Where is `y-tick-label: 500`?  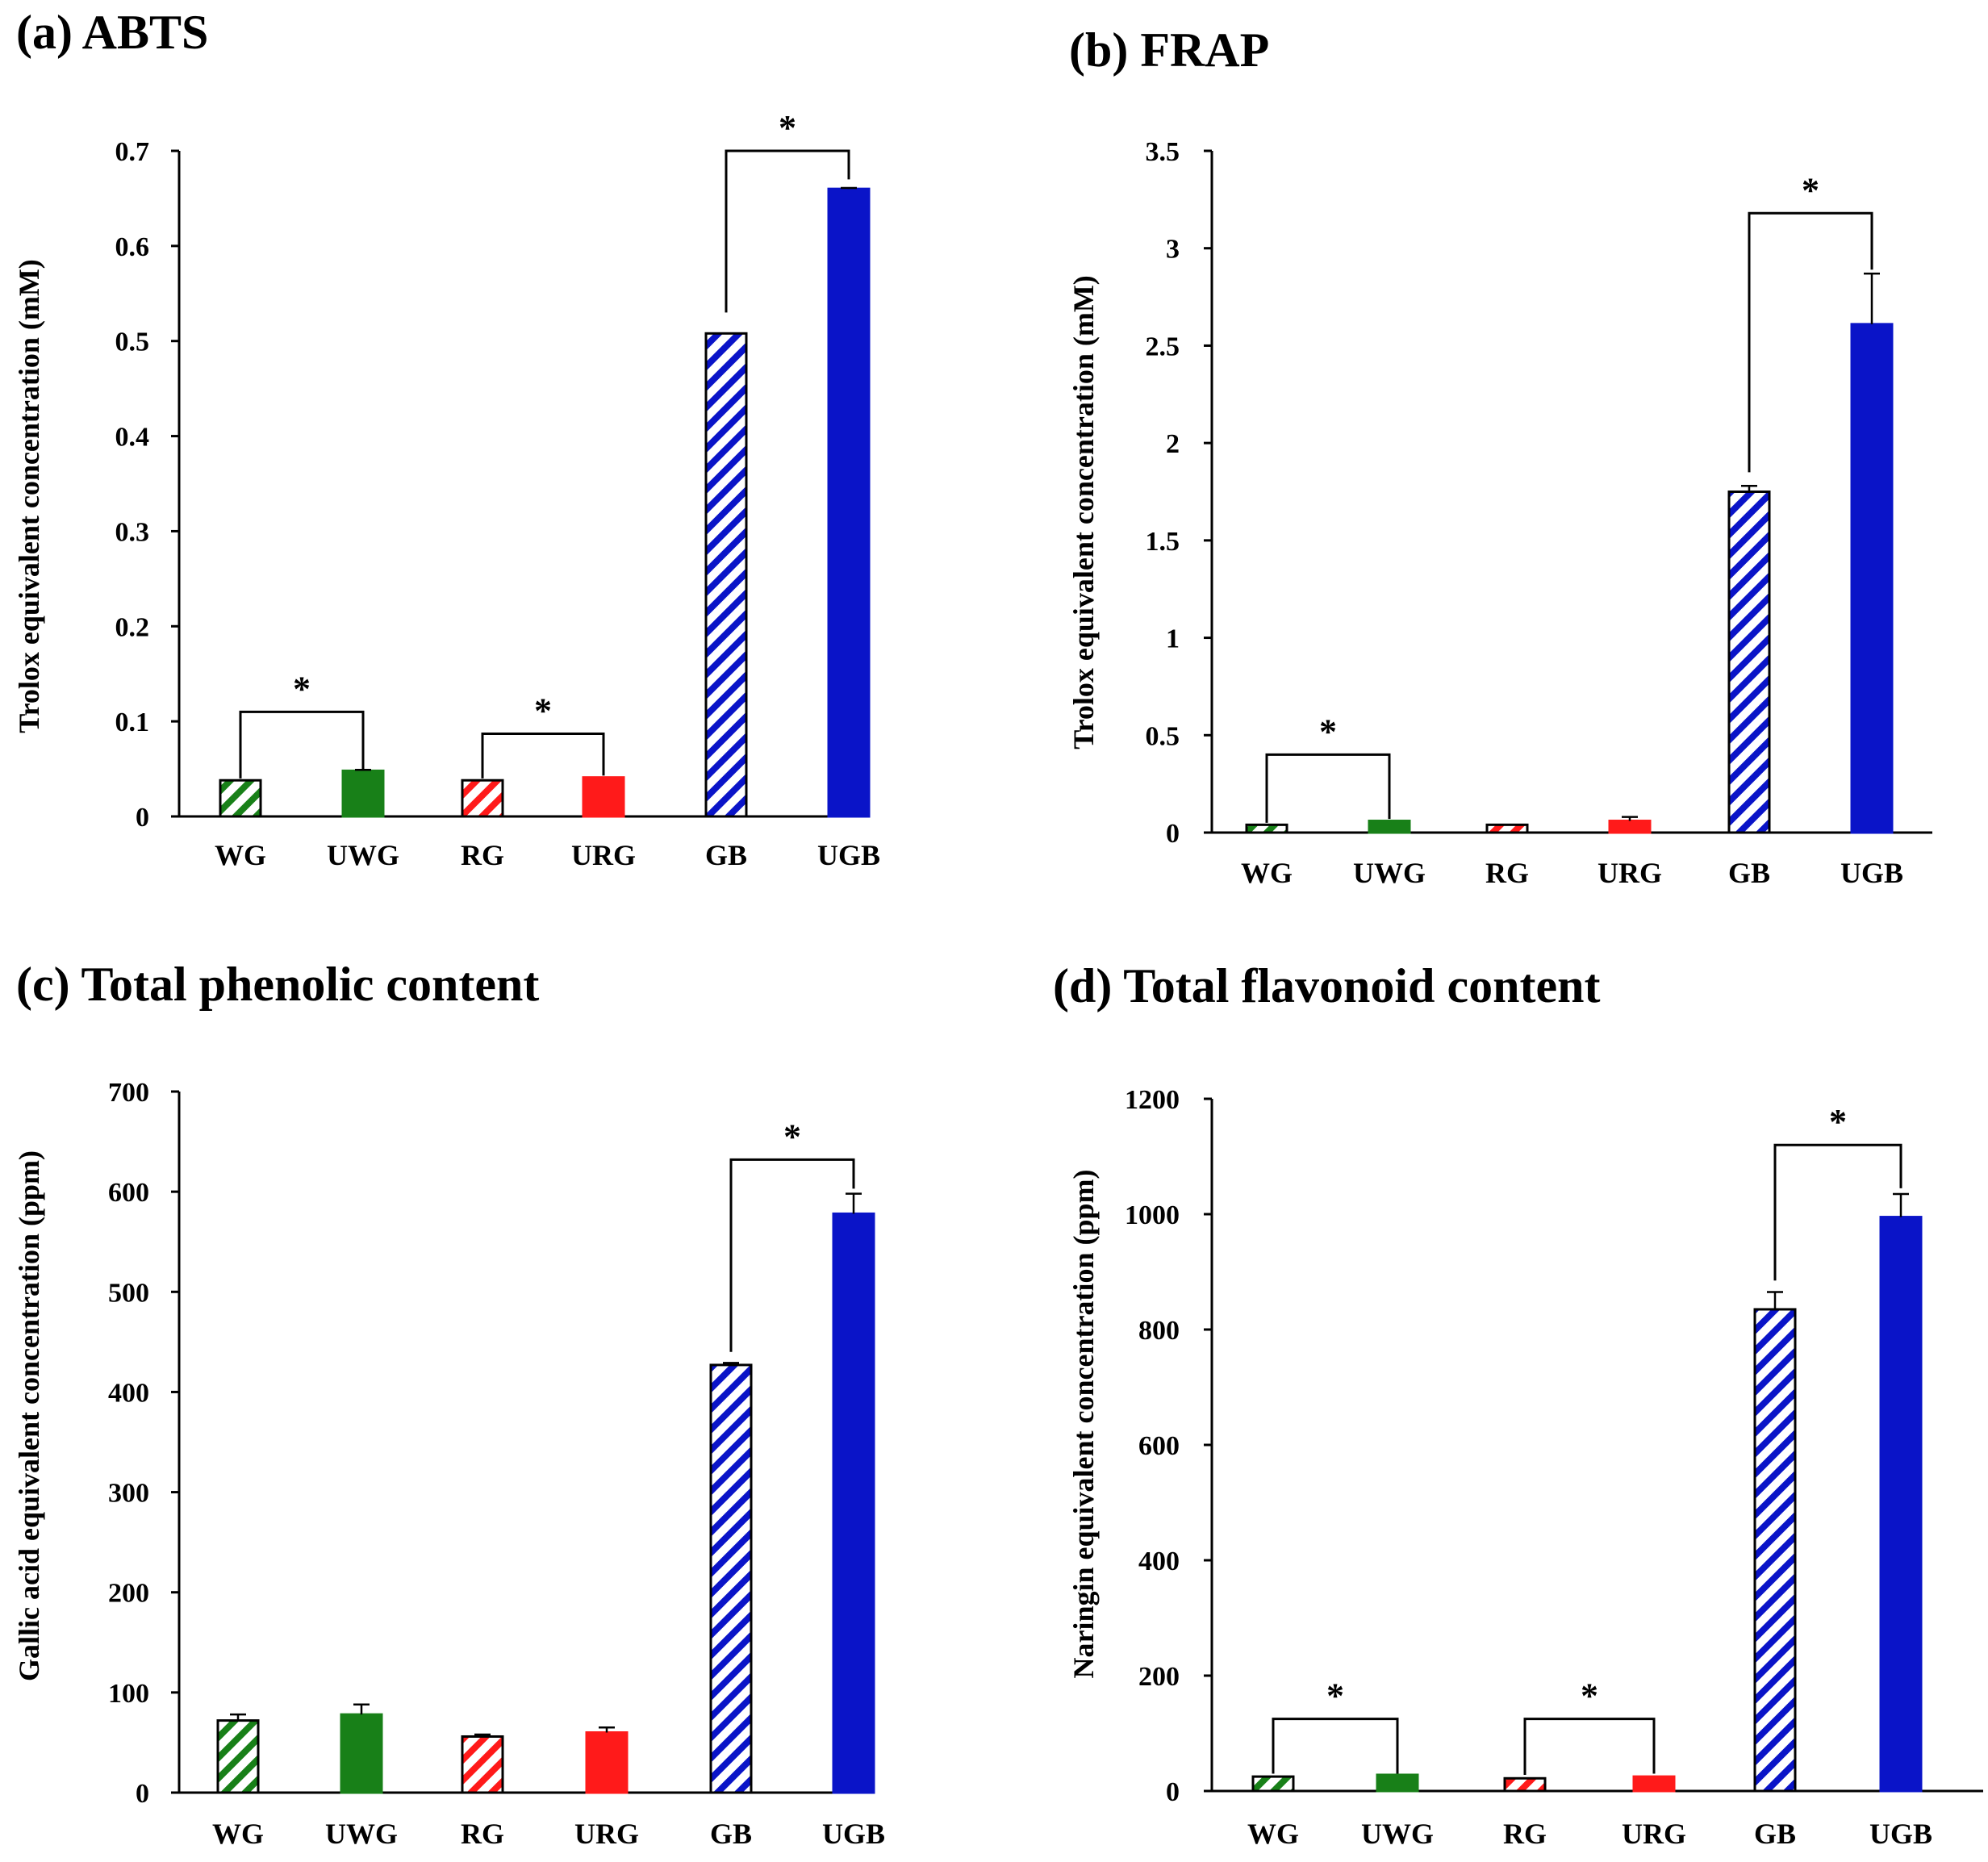 y-tick-label: 500 is located at coordinates (128, 1293).